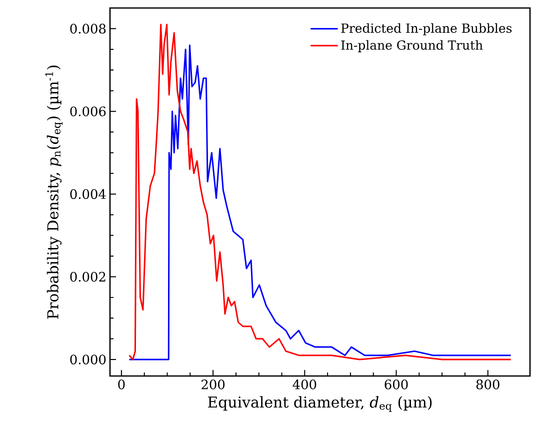 Image resolution: width=542 pixels, height=438 pixels. Describe the element at coordinates (88, 359) in the screenshot. I see `y-tick-label: 0.000` at that location.